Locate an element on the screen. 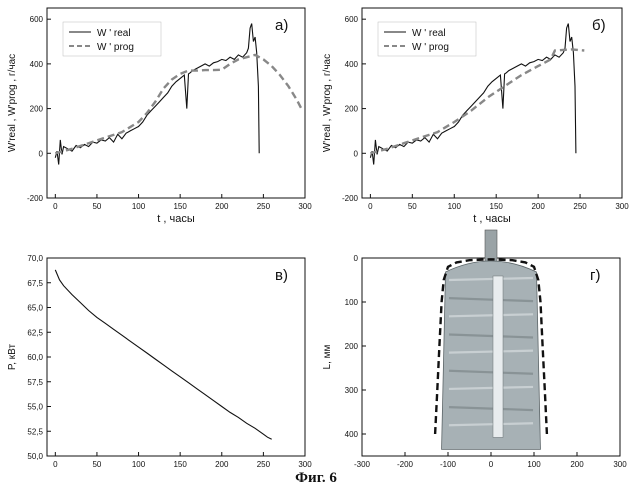  y-tick-label: 70,0 is located at coordinates (35, 258).